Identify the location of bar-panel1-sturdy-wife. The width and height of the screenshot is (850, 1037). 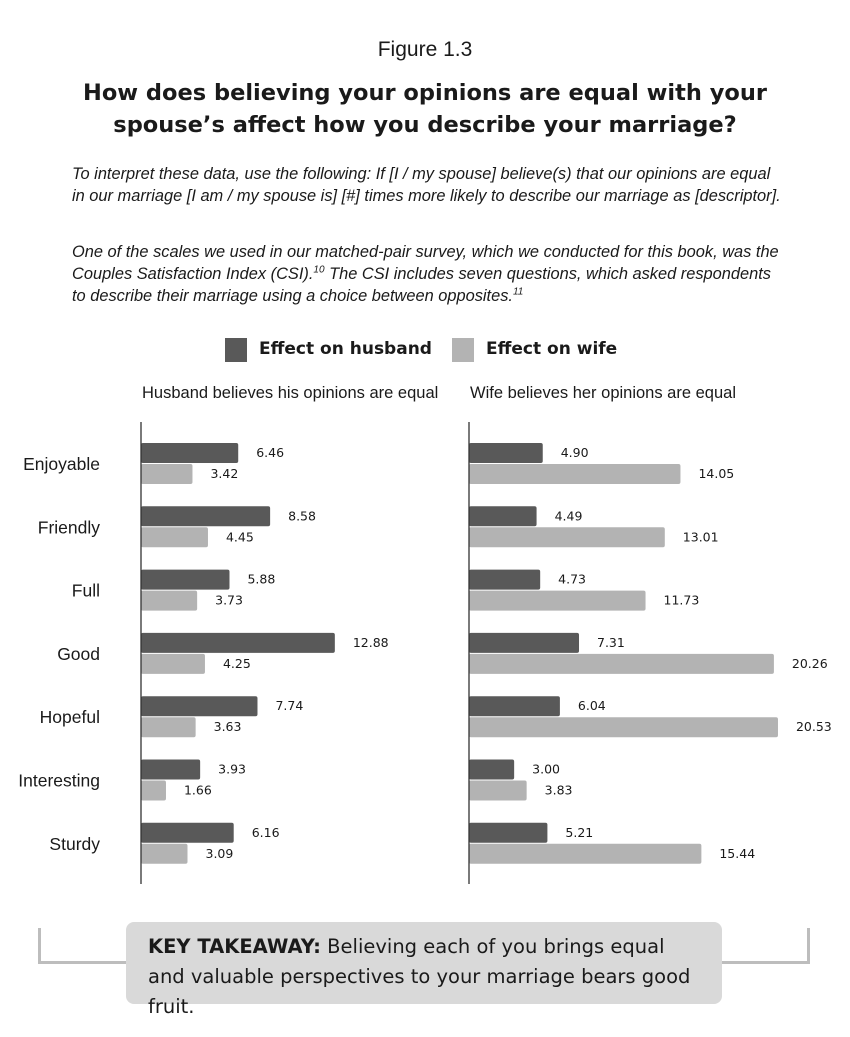
(164, 853).